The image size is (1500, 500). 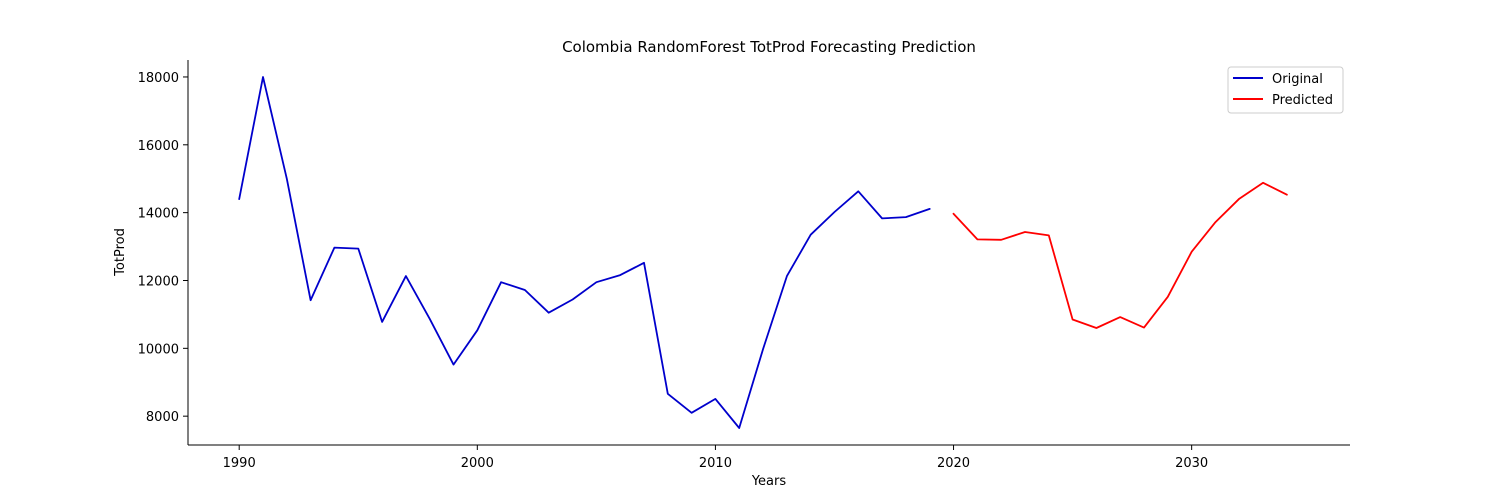 What do you see at coordinates (158, 281) in the screenshot?
I see `y-tick-label: 12000` at bounding box center [158, 281].